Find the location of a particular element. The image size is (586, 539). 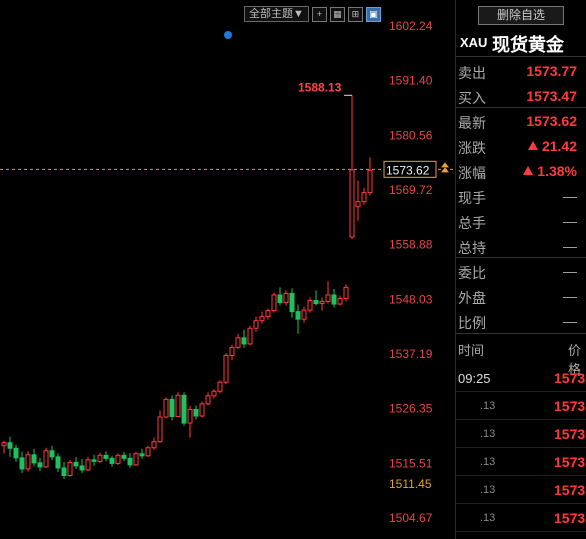

theme-select-label: 全部主题▼ is located at coordinates (276, 14).